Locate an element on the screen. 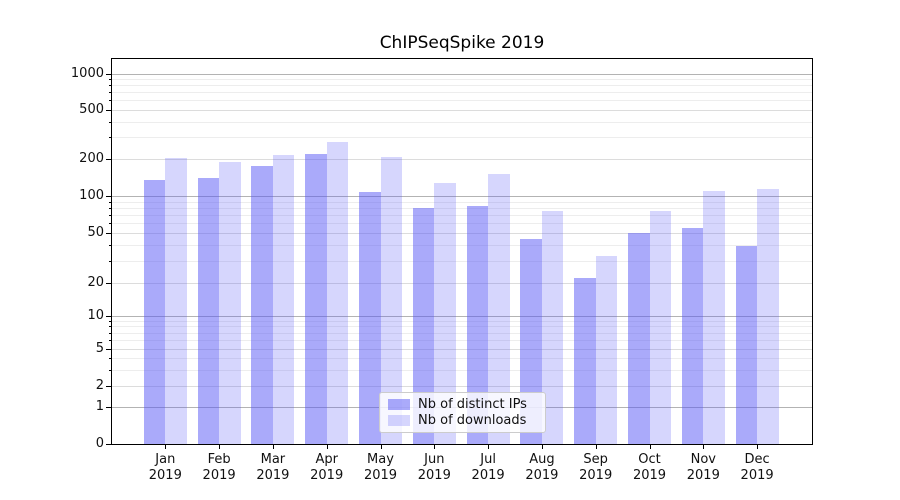  y-tick-label: 10 is located at coordinates (95, 315).